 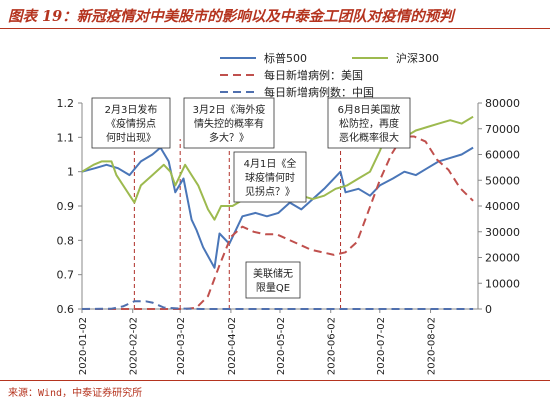 What do you see at coordinates (134, 346) in the screenshot?
I see `x-tick-label: 2020-02-02` at bounding box center [134, 346].